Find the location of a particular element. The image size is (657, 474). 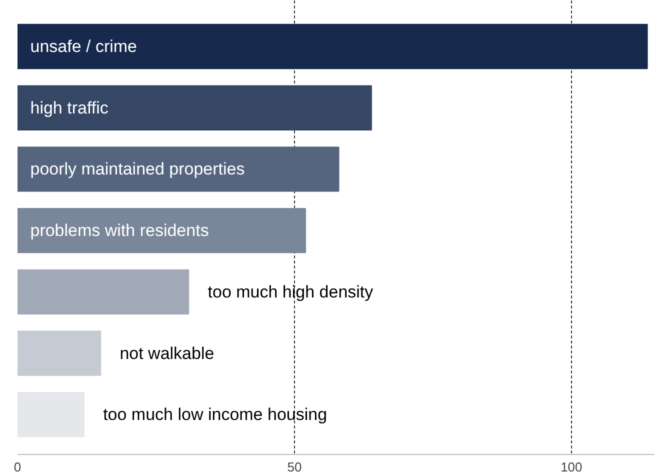

y-tick-label: unsafe / crime is located at coordinates (84, 46).